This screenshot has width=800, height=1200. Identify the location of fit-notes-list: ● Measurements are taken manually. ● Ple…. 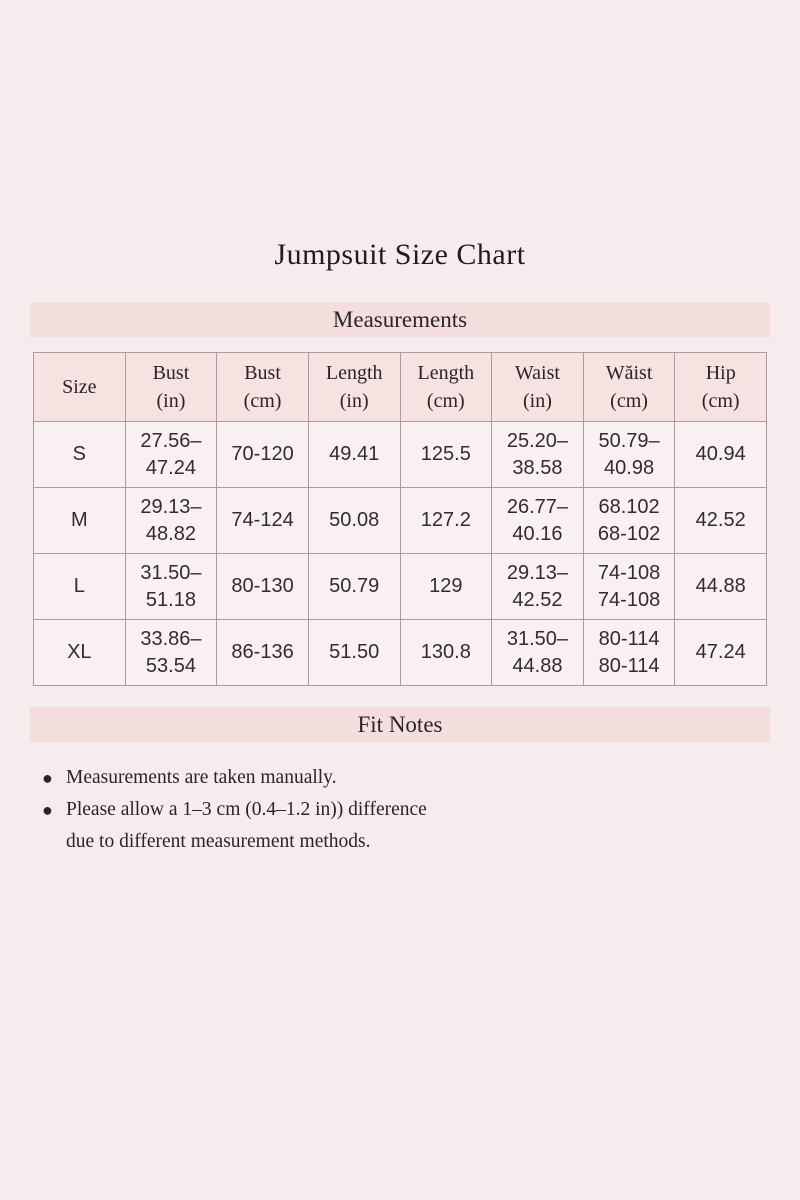
(397, 810).